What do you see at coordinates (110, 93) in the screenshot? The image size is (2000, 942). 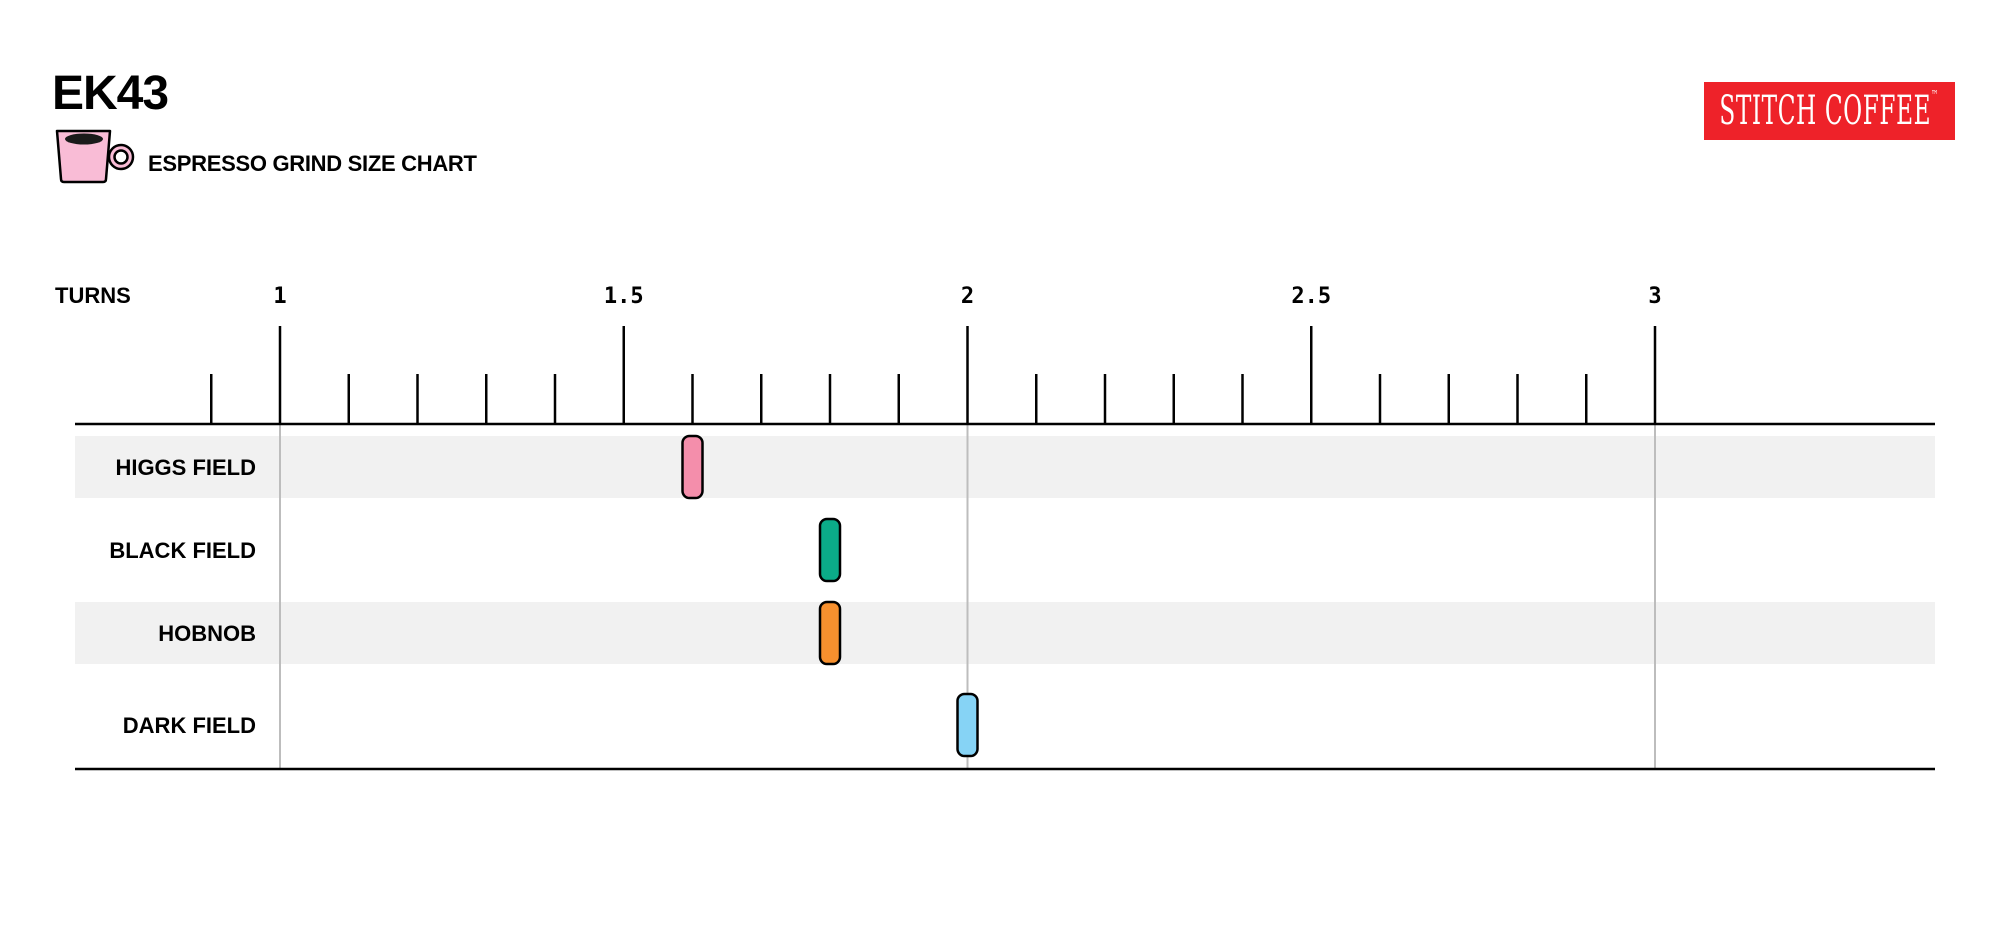 I see `chart-title: EK43` at bounding box center [110, 93].